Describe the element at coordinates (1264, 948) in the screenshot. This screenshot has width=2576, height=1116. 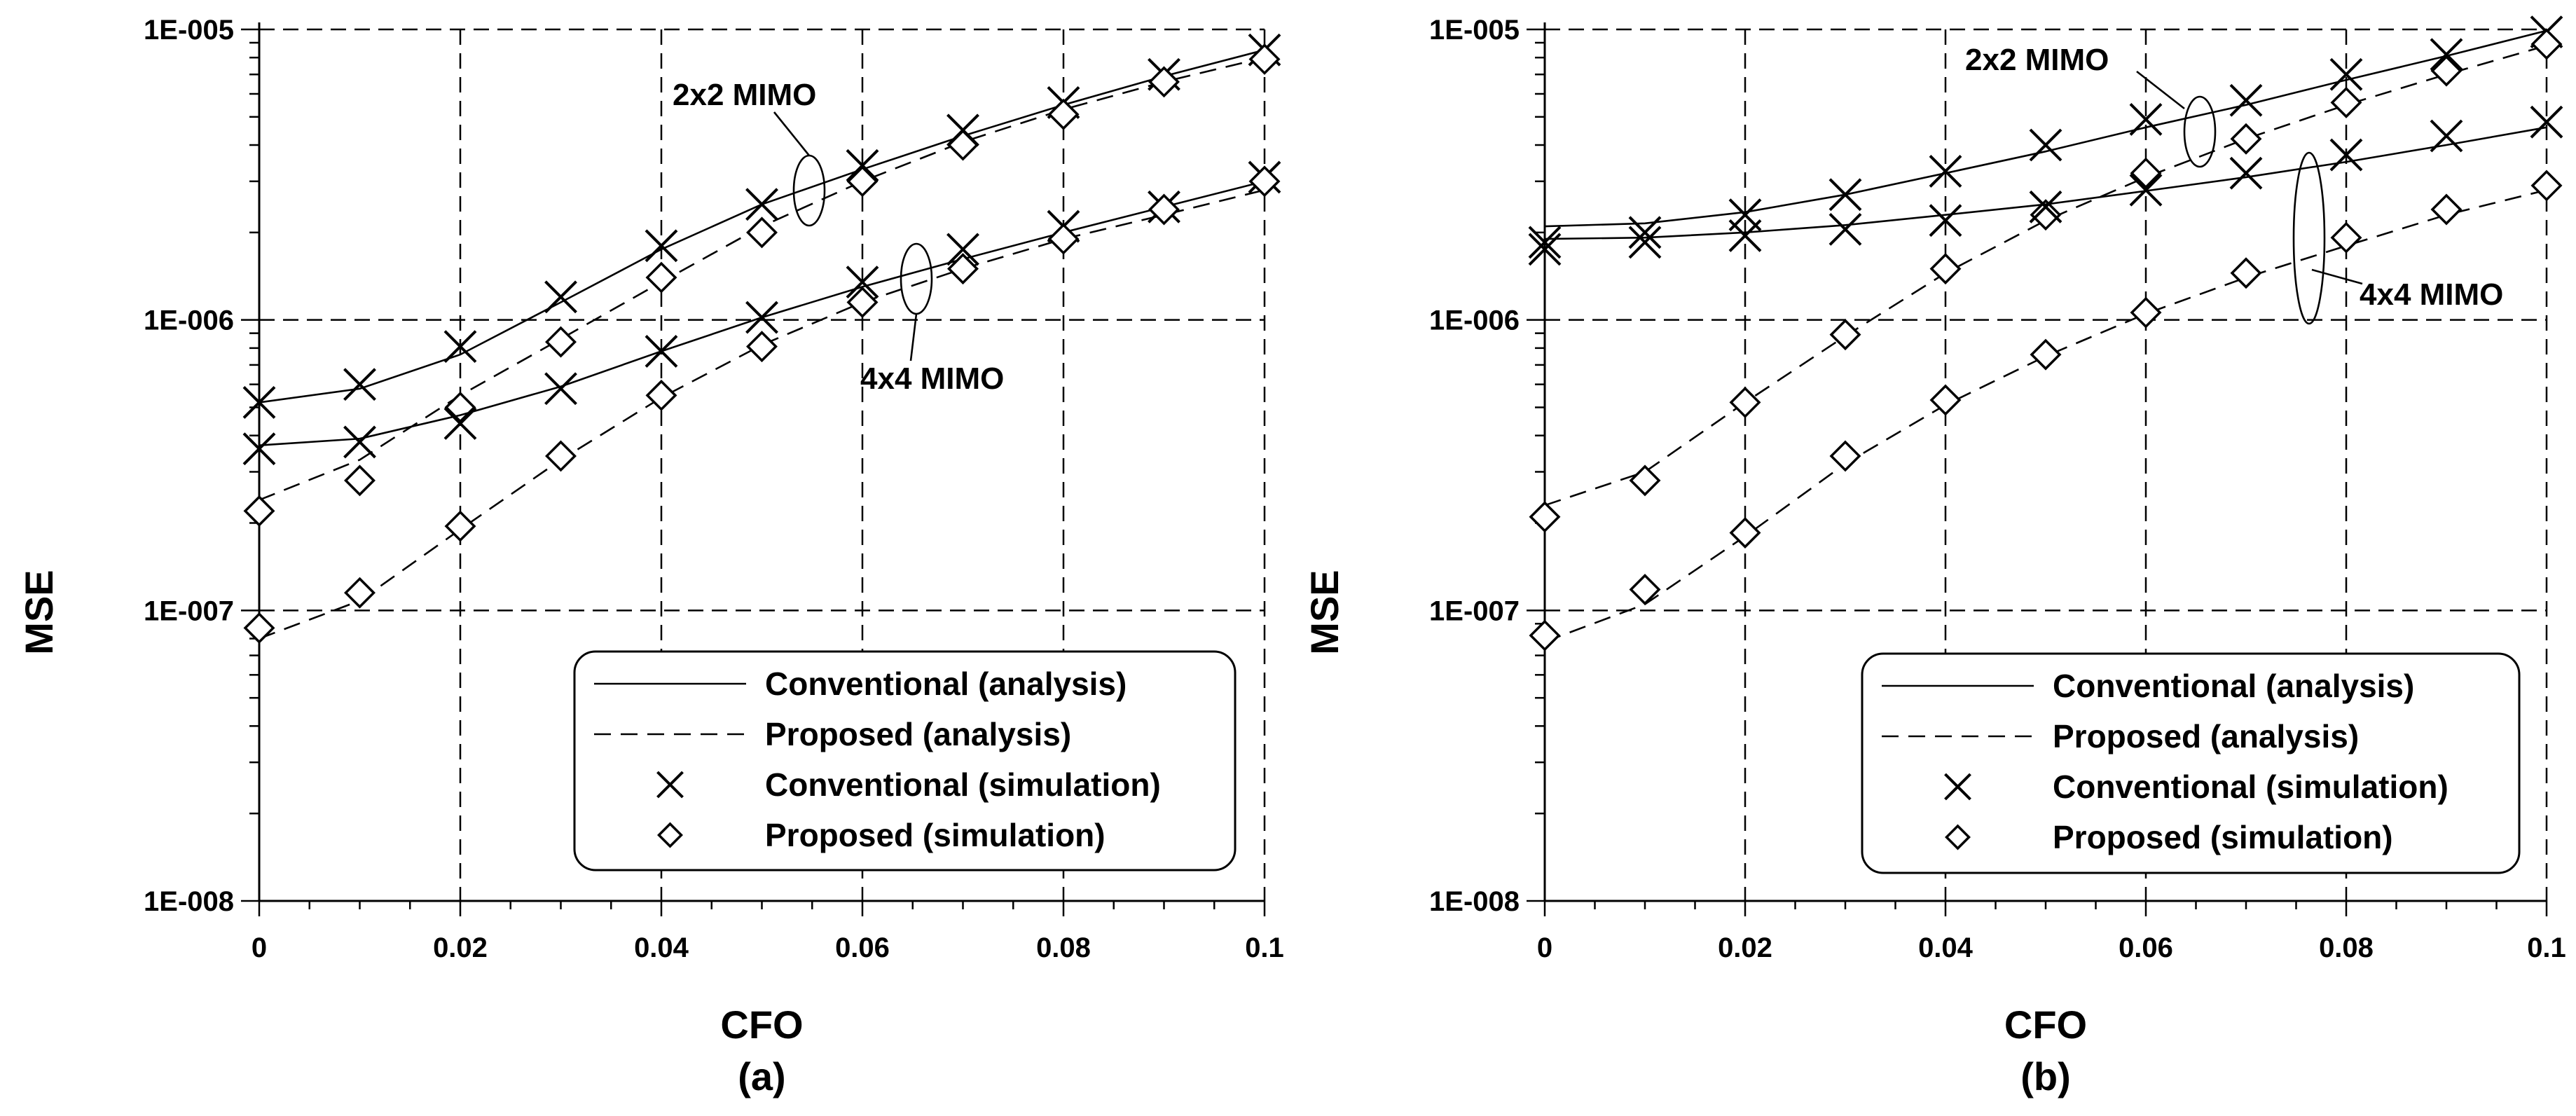
I see `x-tick-label: 0.1` at that location.